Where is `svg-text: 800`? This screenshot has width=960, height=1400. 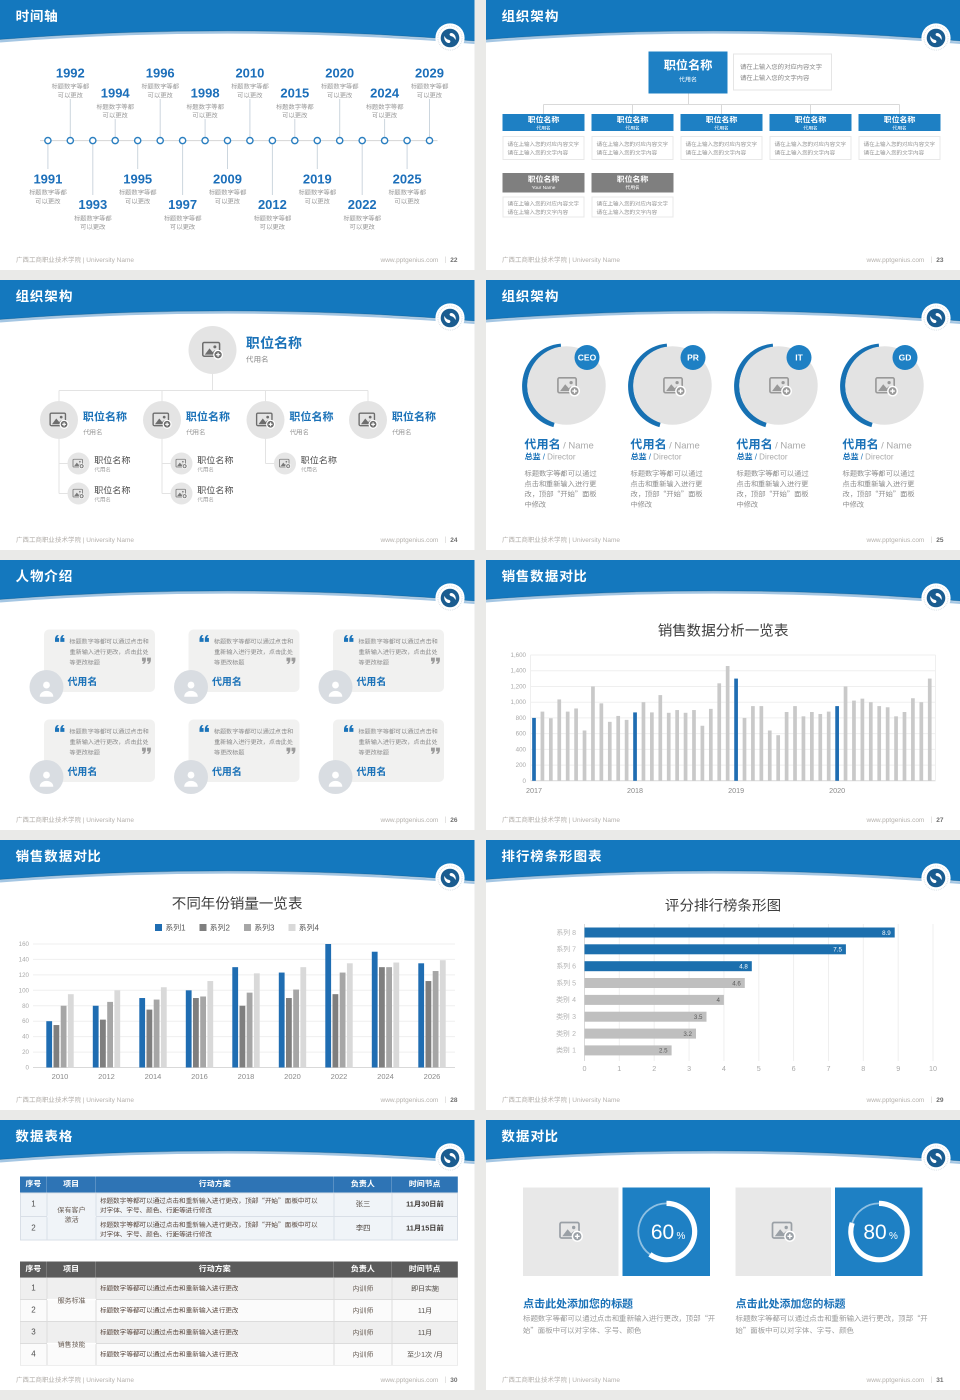
svg-text: 800 is located at coordinates (520, 718).